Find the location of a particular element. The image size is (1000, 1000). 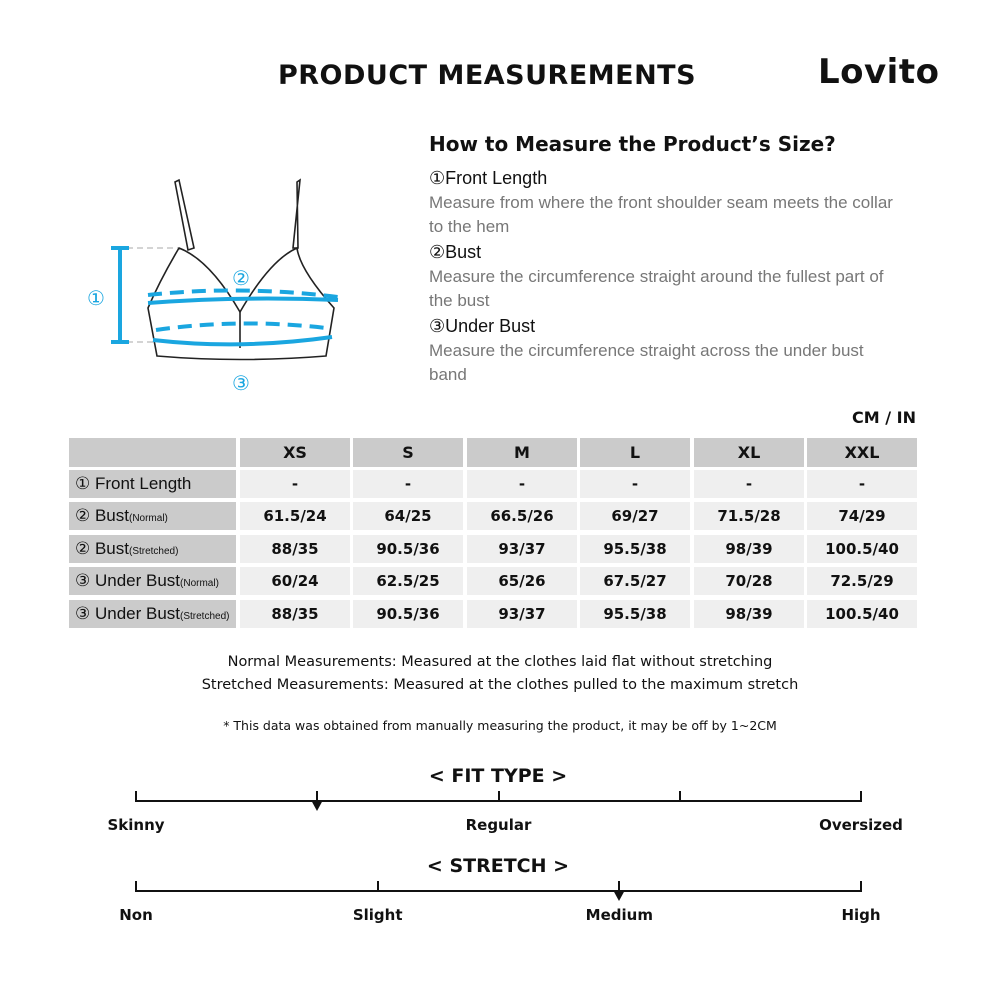

stretch-label: High is located at coordinates (861, 915).